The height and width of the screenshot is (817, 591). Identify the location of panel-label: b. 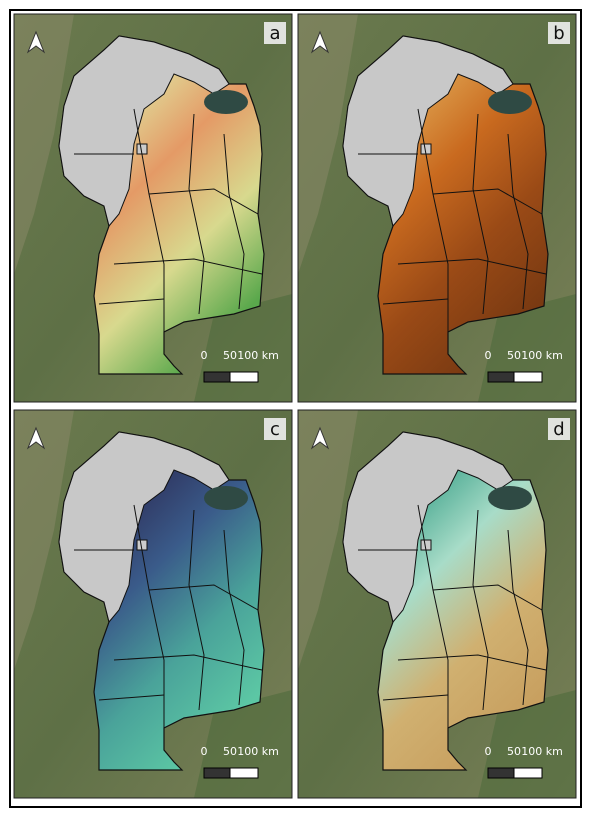
(558, 33).